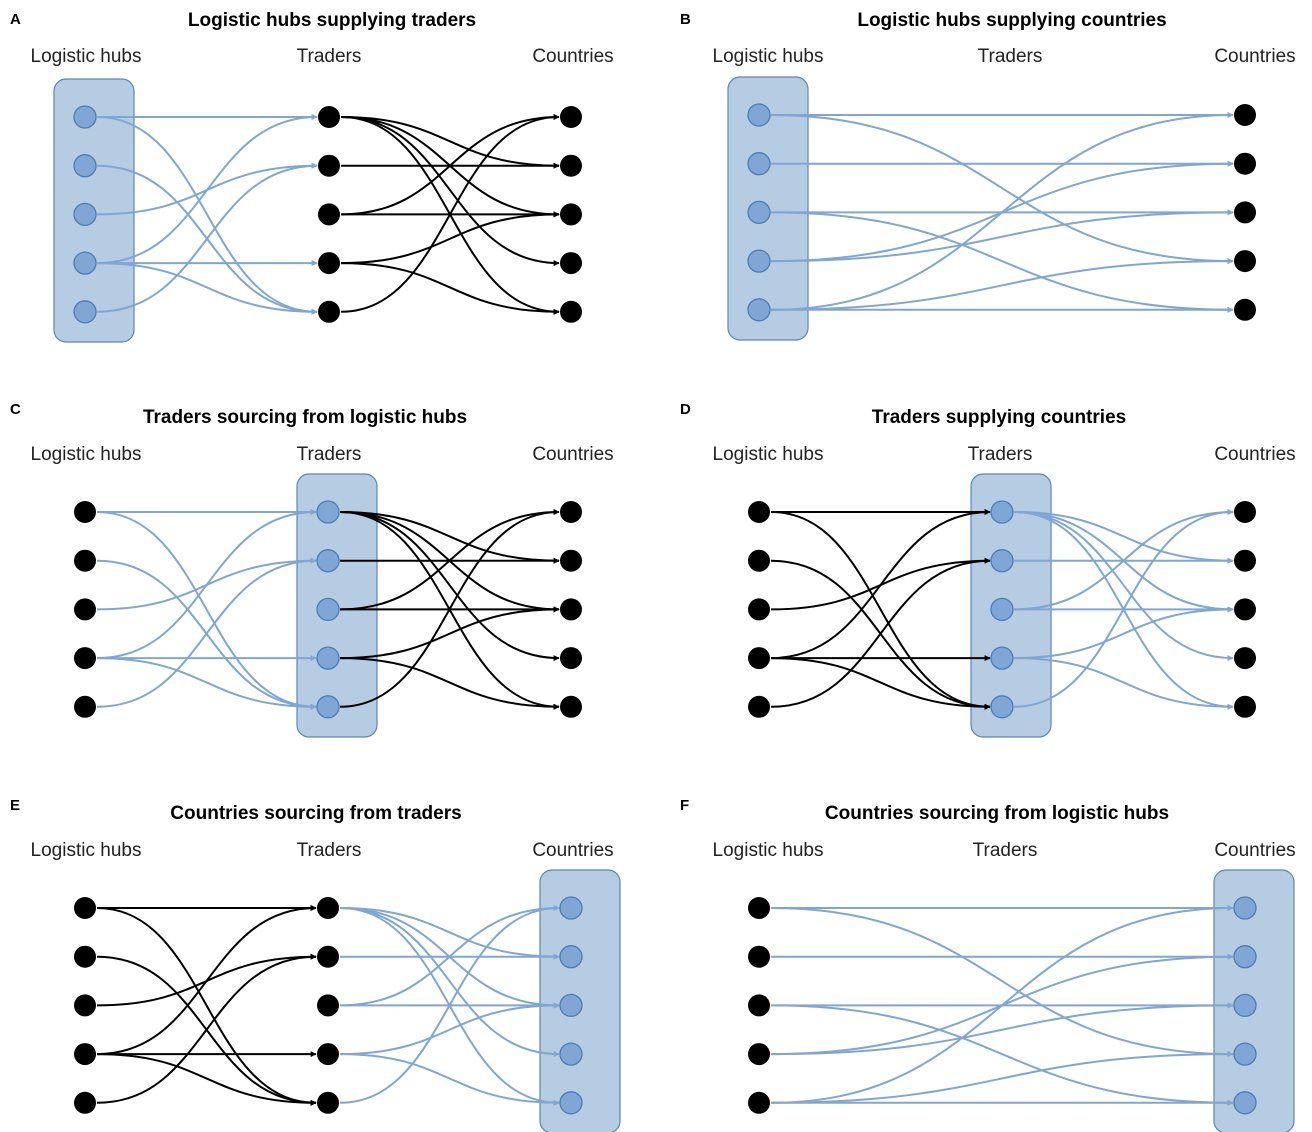  Describe the element at coordinates (305, 417) in the screenshot. I see `panel-title: Traders sourcing from logistic hubs` at that location.